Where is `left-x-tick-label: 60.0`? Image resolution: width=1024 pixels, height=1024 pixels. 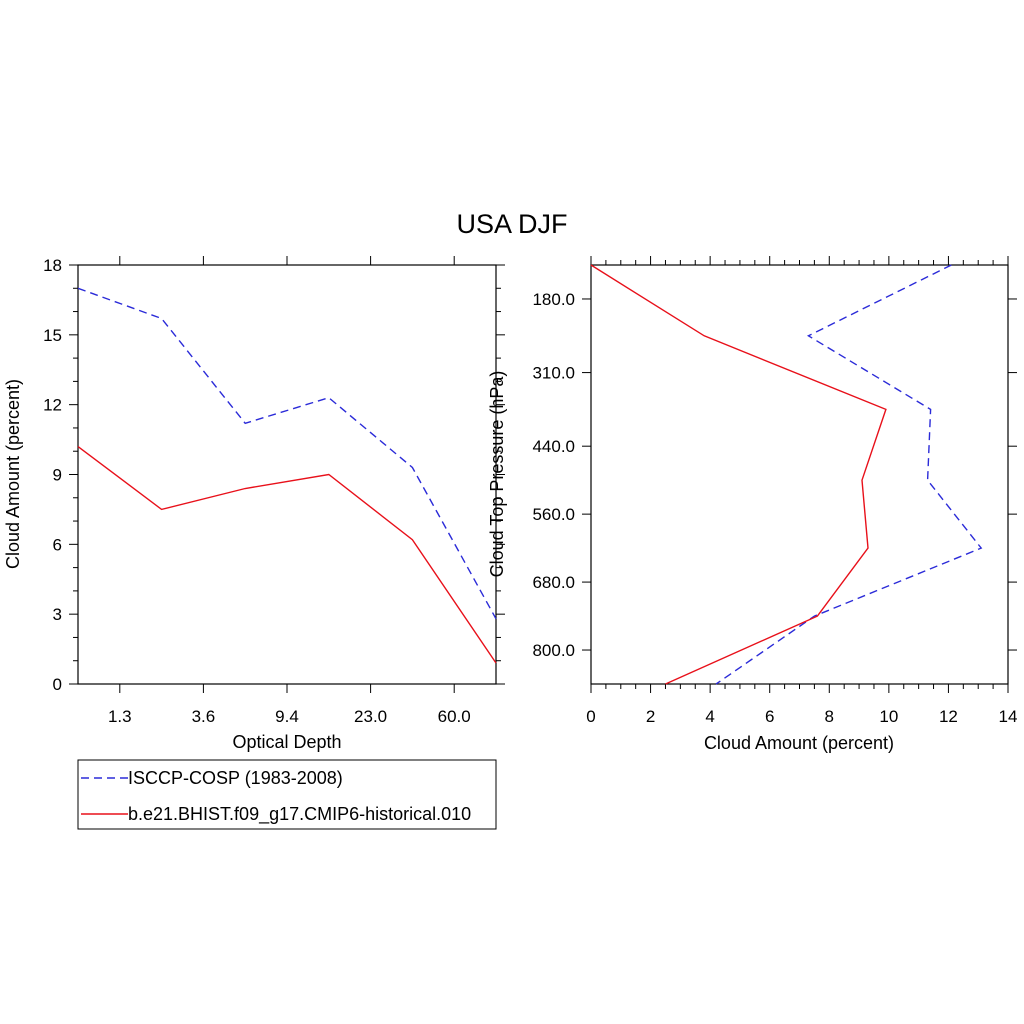 left-x-tick-label: 60.0 is located at coordinates (454, 716).